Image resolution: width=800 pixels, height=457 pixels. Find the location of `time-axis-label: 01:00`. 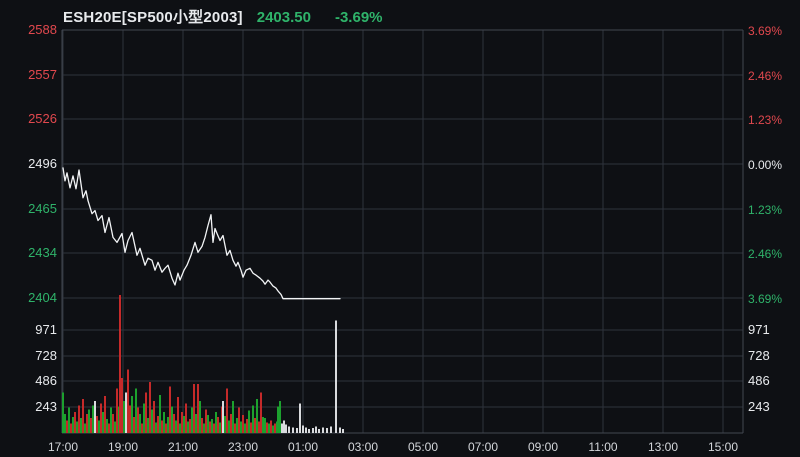

time-axis-label: 01:00 is located at coordinates (303, 447).